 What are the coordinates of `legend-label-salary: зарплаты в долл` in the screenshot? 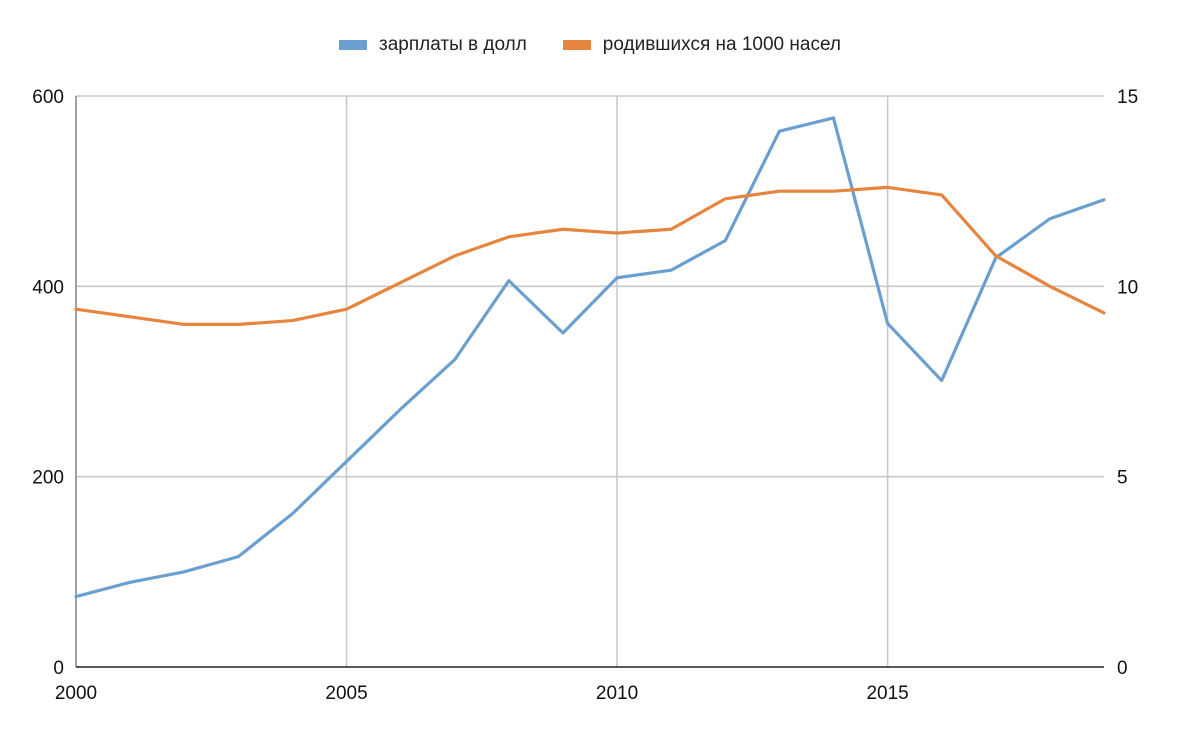 It's located at (453, 44).